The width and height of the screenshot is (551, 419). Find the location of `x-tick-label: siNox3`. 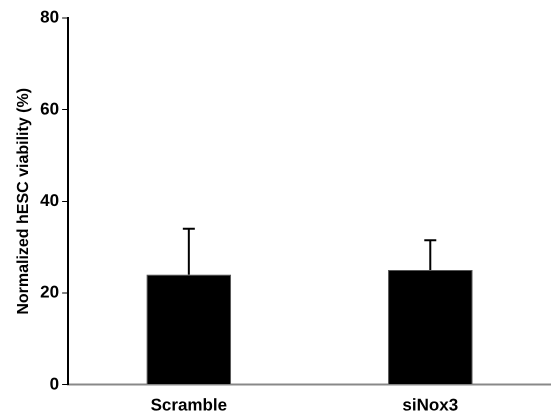

x-tick-label: siNox3 is located at coordinates (430, 404).